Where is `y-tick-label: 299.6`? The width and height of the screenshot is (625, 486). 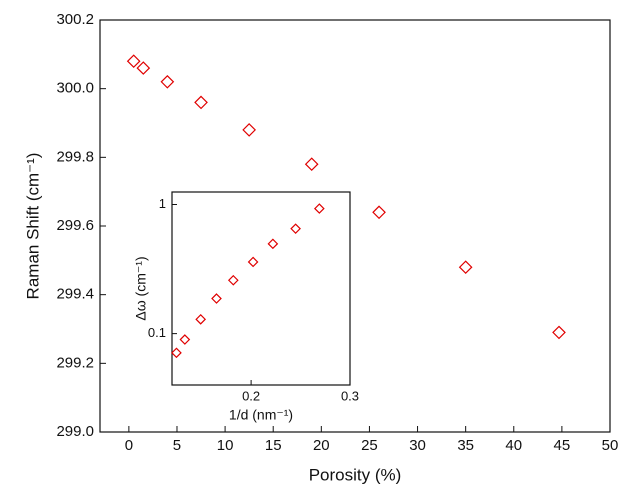 y-tick-label: 299.6 is located at coordinates (75, 225).